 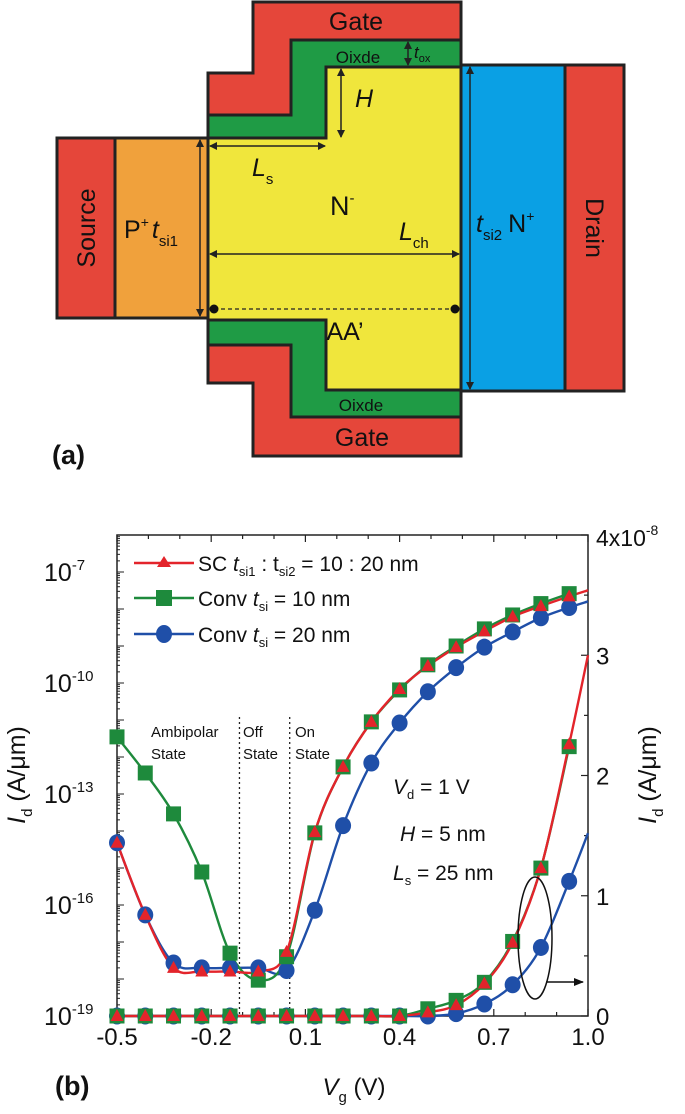 I want to click on x-tick-label: 0.4, so click(x=399, y=1037).